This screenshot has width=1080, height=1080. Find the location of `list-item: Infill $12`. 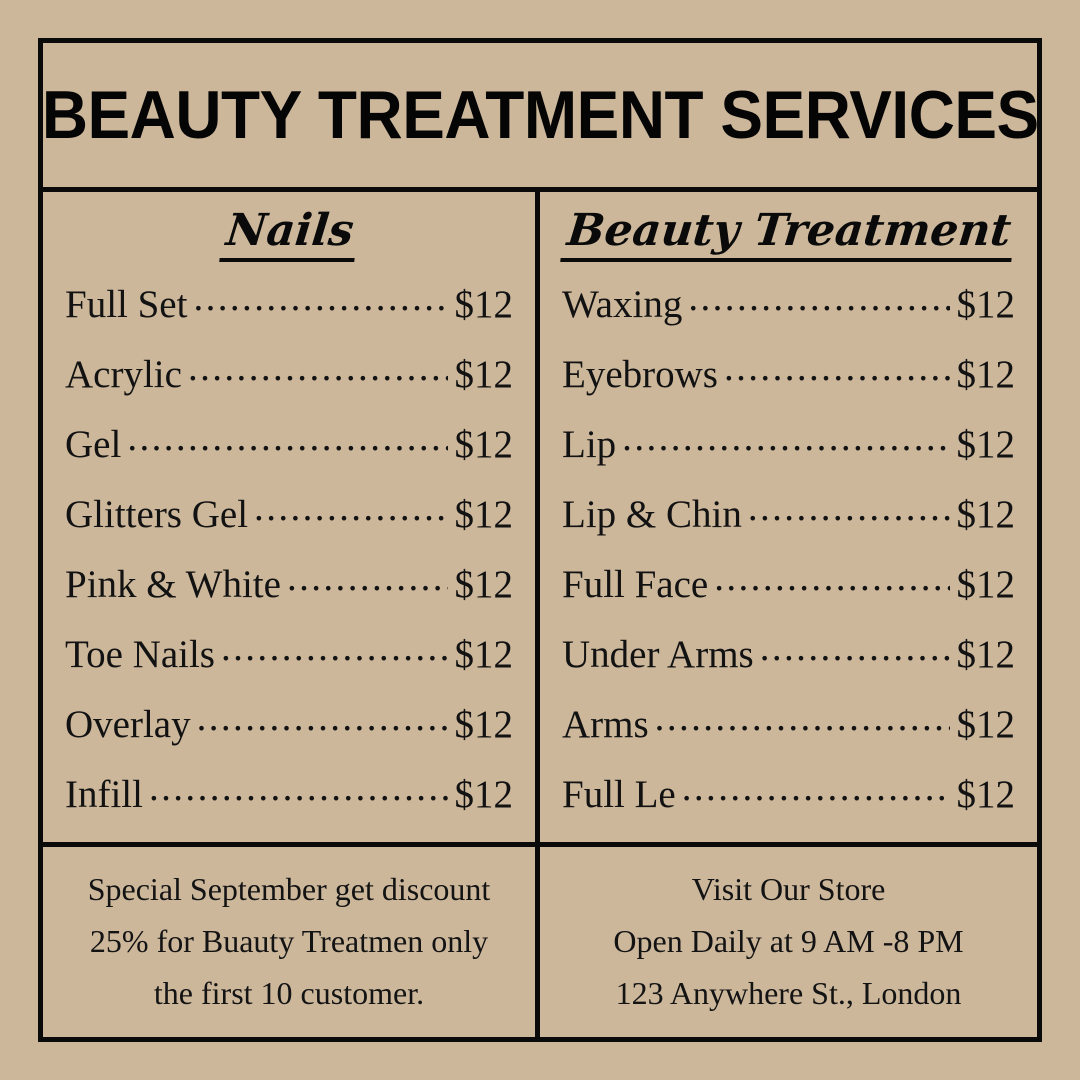

list-item: Infill $12 is located at coordinates (289, 803).